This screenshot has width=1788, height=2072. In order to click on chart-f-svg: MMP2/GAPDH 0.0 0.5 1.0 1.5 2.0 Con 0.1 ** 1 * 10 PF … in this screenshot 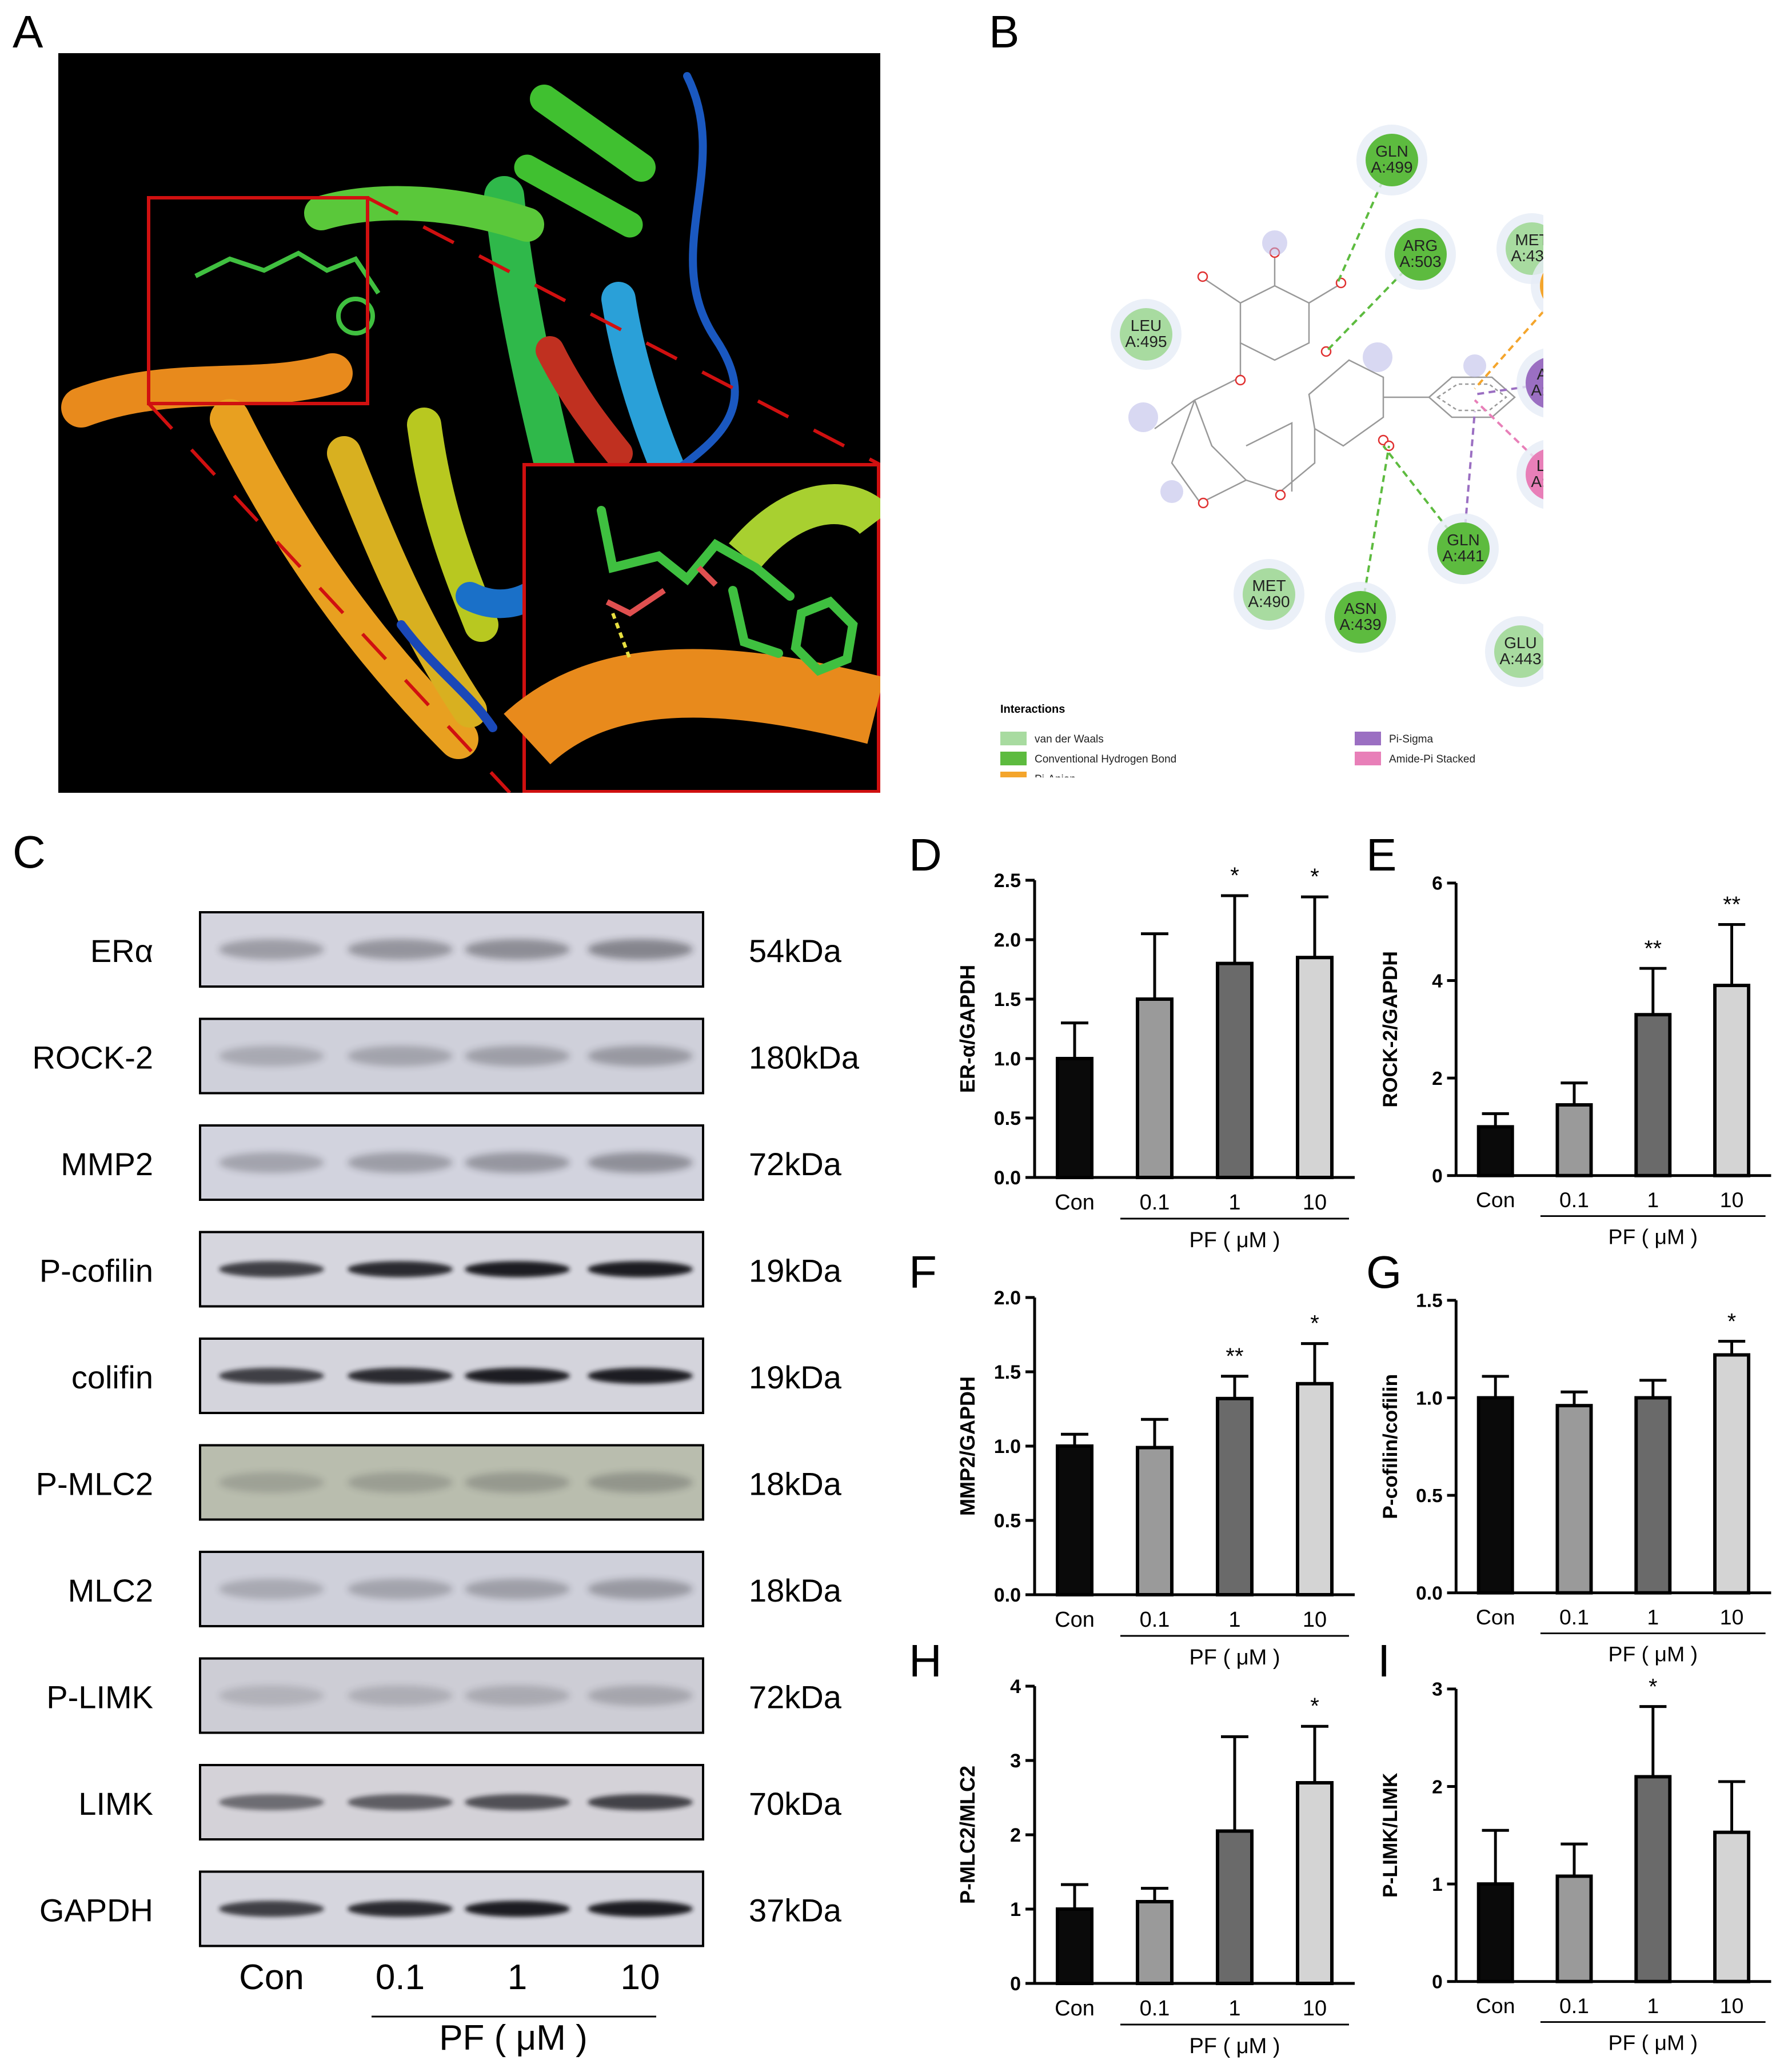, I will do `click(1155, 1478)`.